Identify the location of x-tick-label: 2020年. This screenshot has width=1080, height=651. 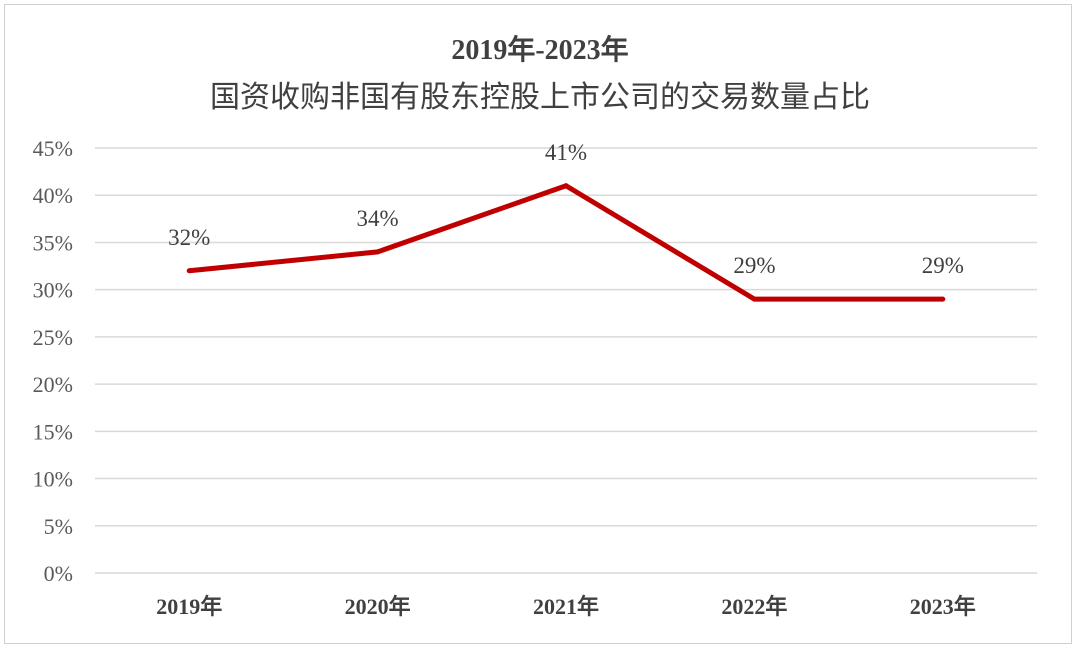
(378, 606).